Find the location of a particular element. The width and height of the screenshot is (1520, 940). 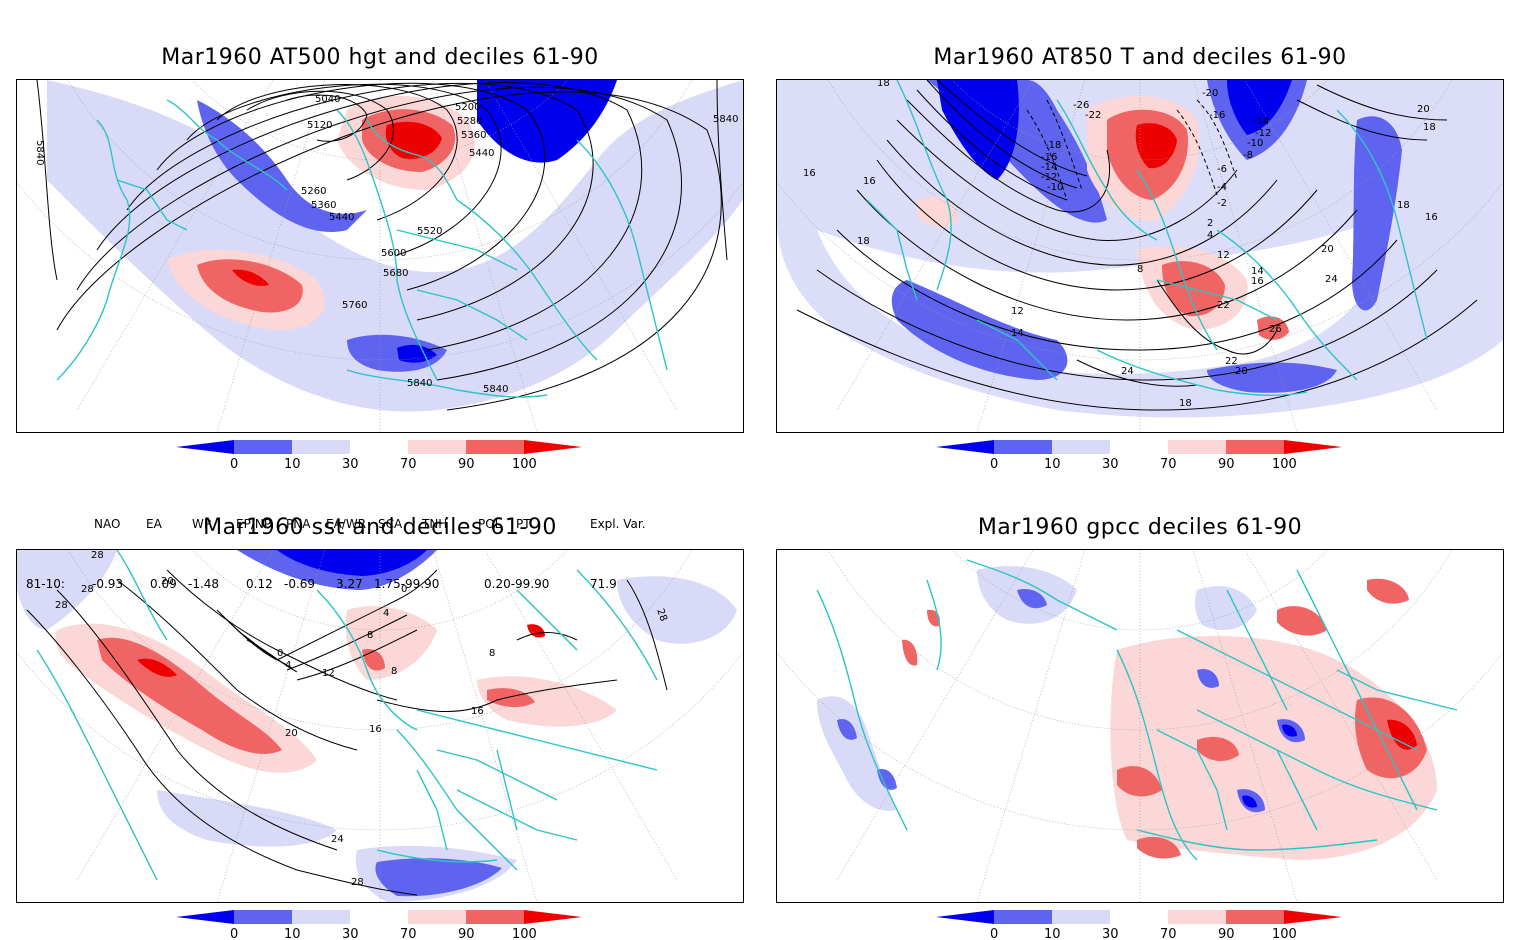

title-gpcc: Mar1960 gpcc deciles 61-90 is located at coordinates (1140, 527).